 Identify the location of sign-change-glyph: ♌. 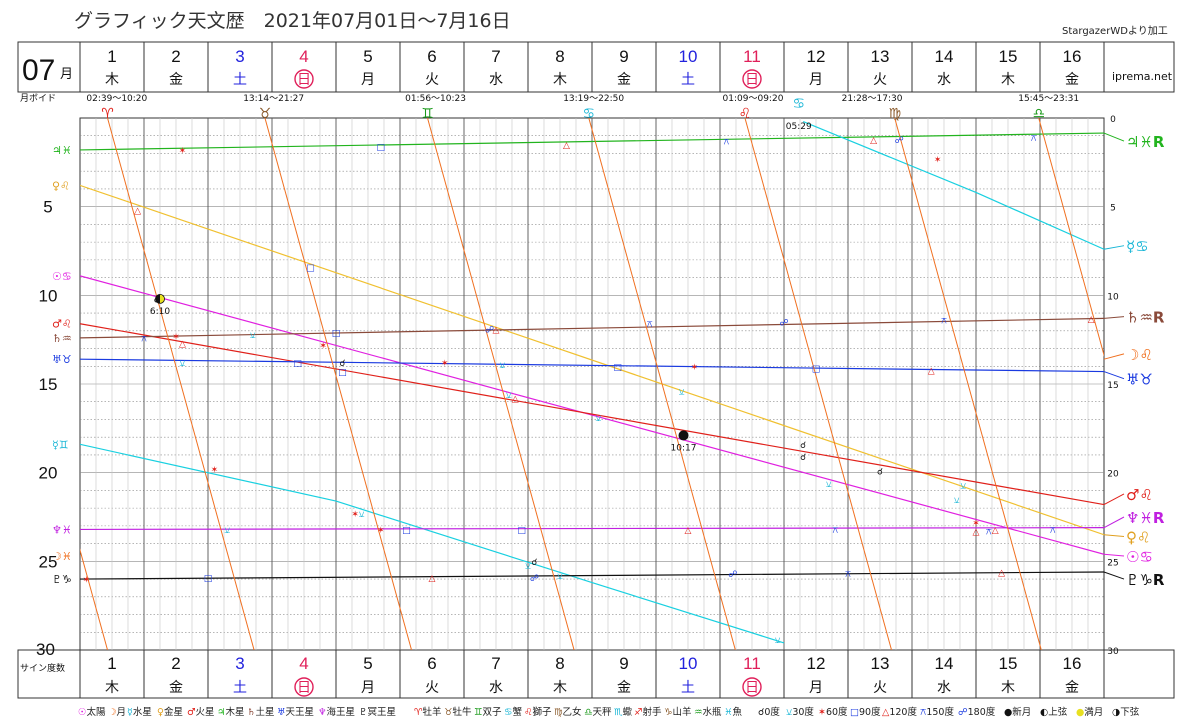
(745, 114).